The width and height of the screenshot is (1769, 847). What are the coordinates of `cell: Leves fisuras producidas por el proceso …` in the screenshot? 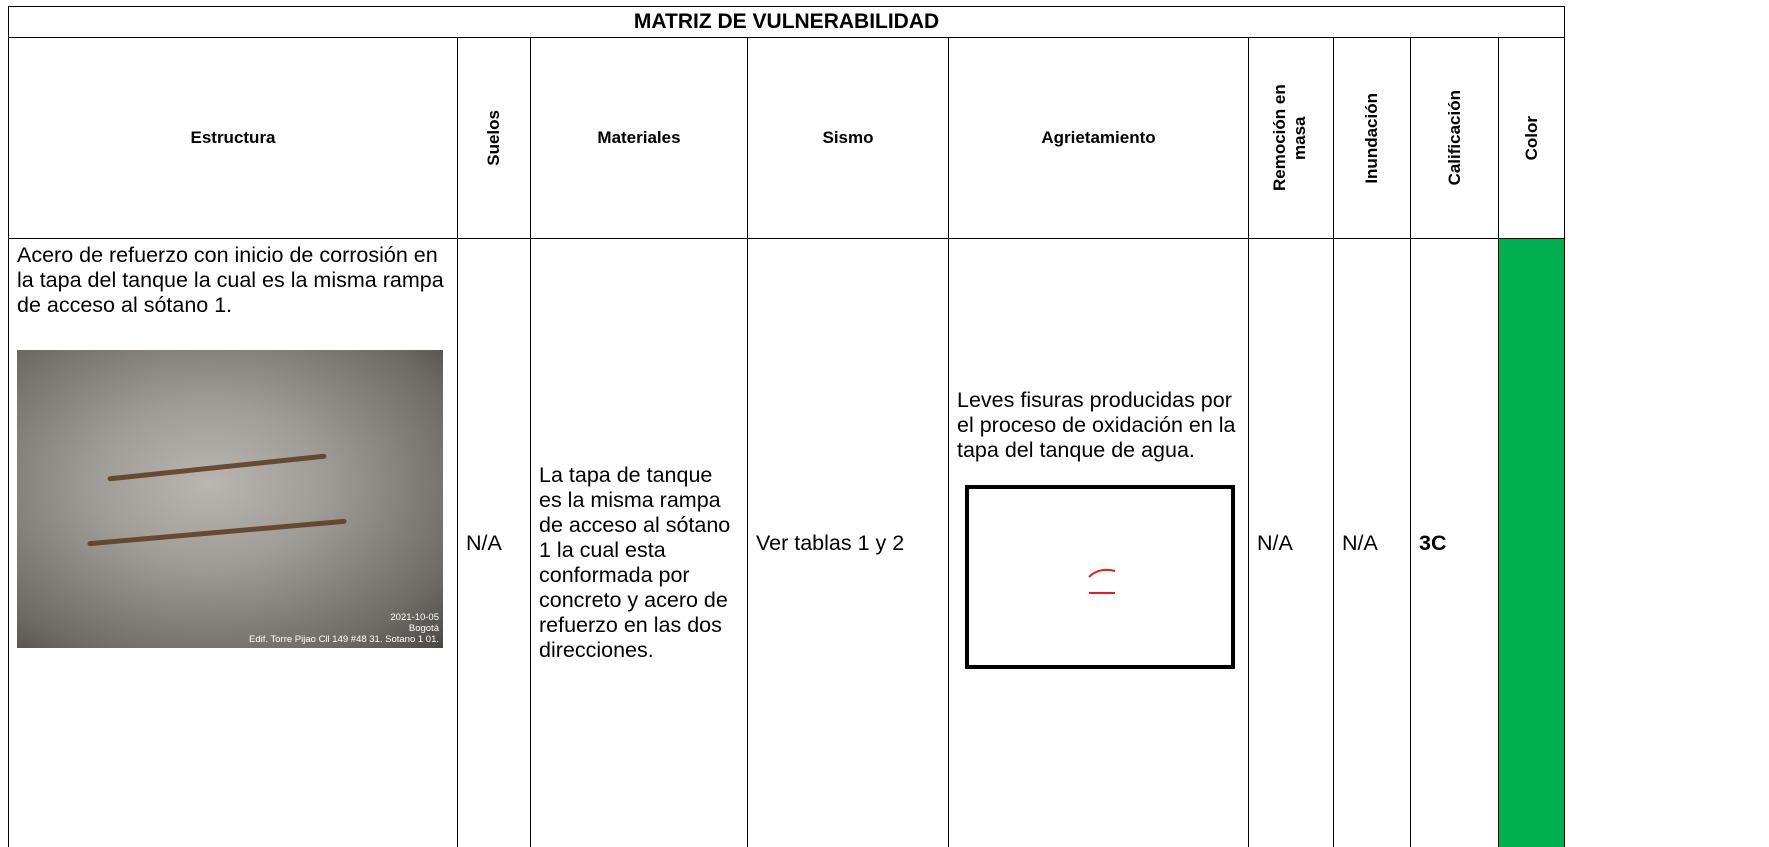 It's located at (1099, 543).